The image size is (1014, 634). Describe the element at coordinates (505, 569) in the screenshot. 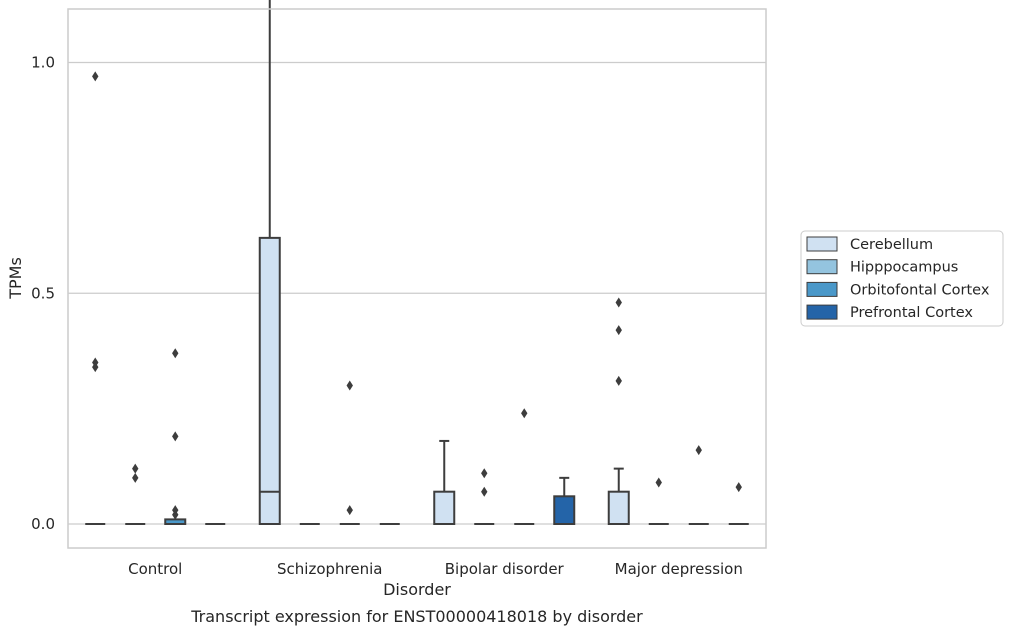

I see `x-tick-label: Bipolar disorder` at that location.